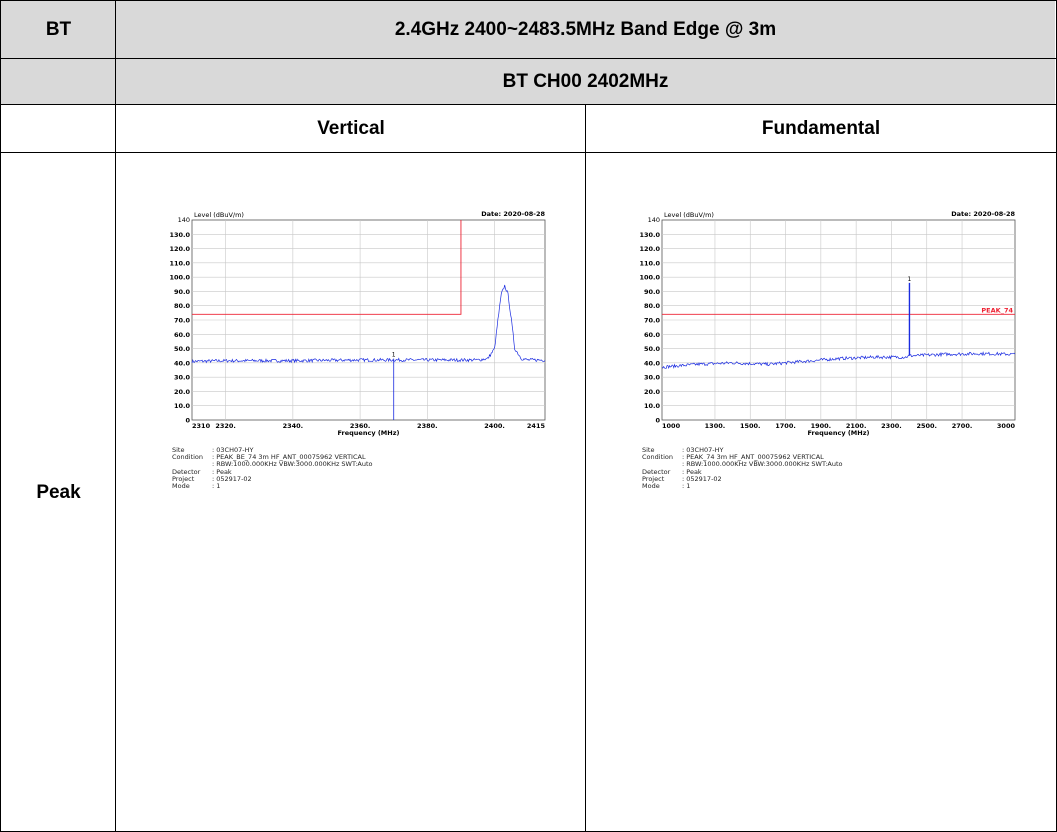 The height and width of the screenshot is (832, 1057). I want to click on info-key: Project, so click(183, 478).